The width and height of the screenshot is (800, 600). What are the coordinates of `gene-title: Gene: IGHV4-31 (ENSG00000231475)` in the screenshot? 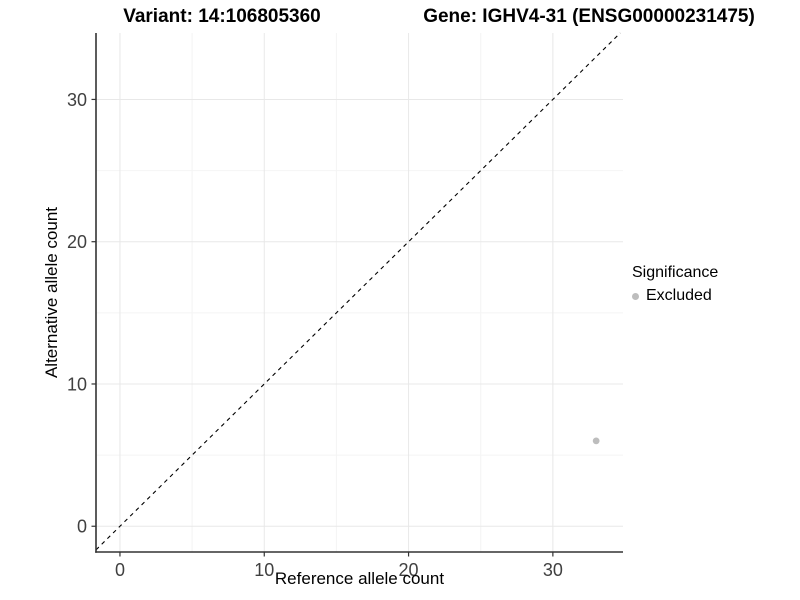 It's located at (589, 16).